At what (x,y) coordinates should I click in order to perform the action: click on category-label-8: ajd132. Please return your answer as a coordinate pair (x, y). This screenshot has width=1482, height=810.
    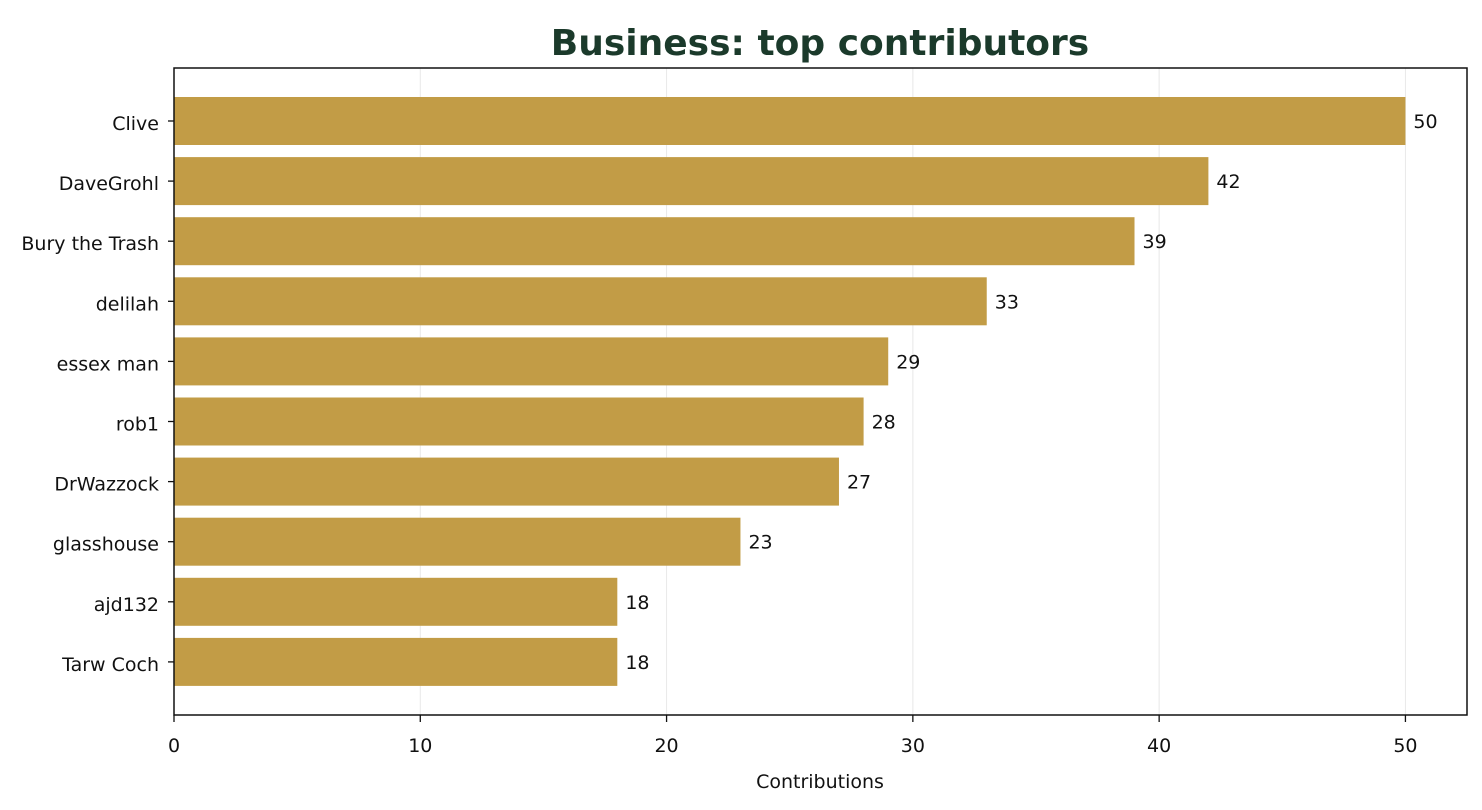
    Looking at the image, I should click on (126, 605).